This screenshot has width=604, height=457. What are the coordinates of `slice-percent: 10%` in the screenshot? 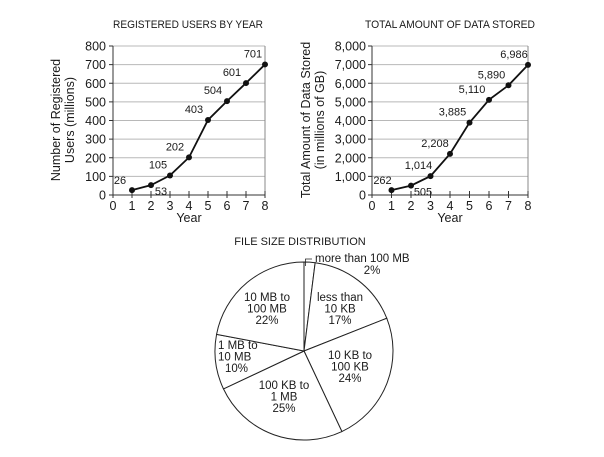 It's located at (236, 369).